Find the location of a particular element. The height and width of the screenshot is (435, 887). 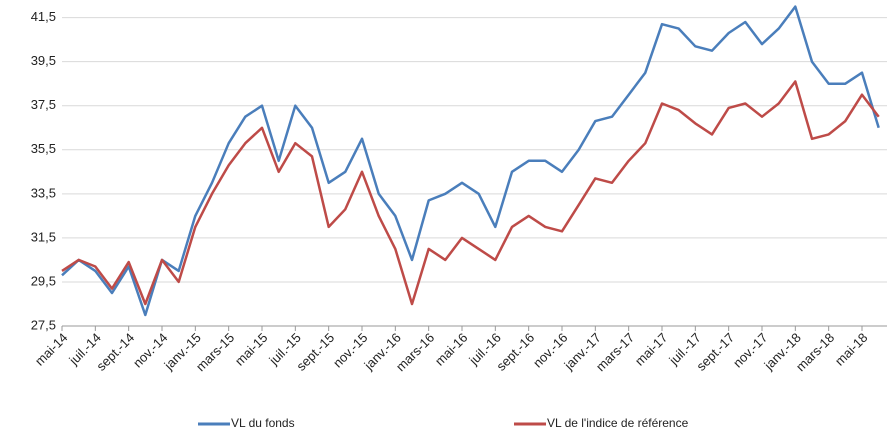

x-tick-label: sept.-14 is located at coordinates (115, 352).